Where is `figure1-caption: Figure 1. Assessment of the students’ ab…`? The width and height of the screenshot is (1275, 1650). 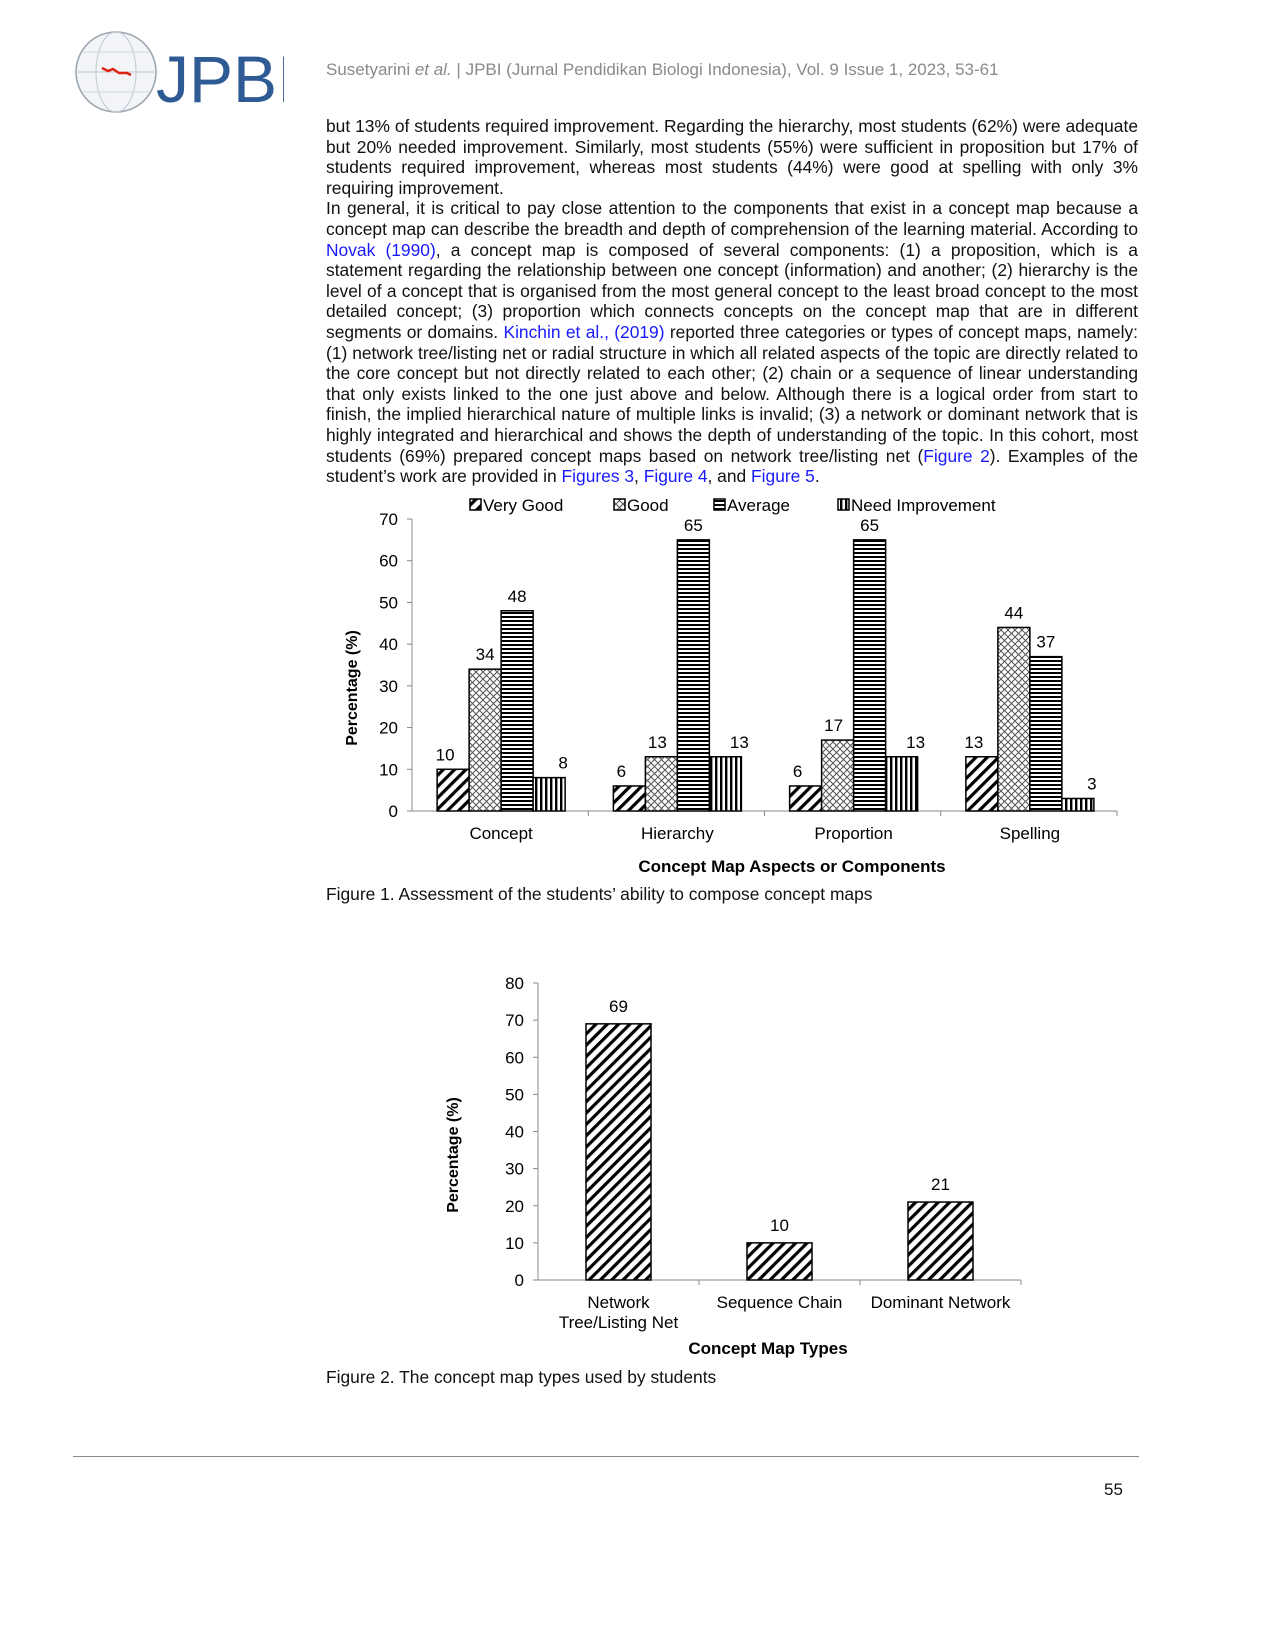
figure1-caption: Figure 1. Assessment of the students’ ab… is located at coordinates (599, 894).